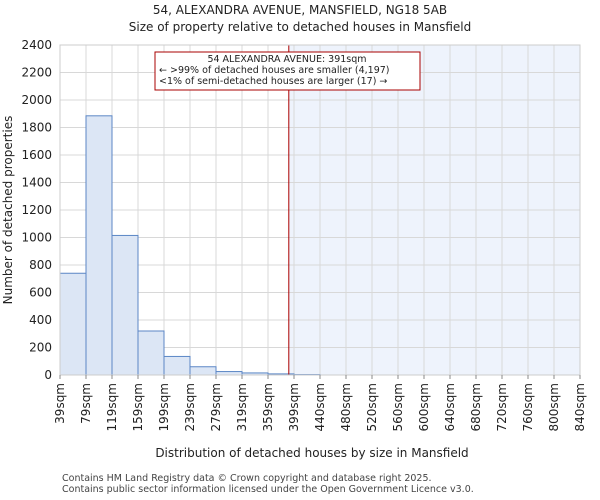  Describe the element at coordinates (138, 407) in the screenshot. I see `x-tick-label: 159sqm` at that location.